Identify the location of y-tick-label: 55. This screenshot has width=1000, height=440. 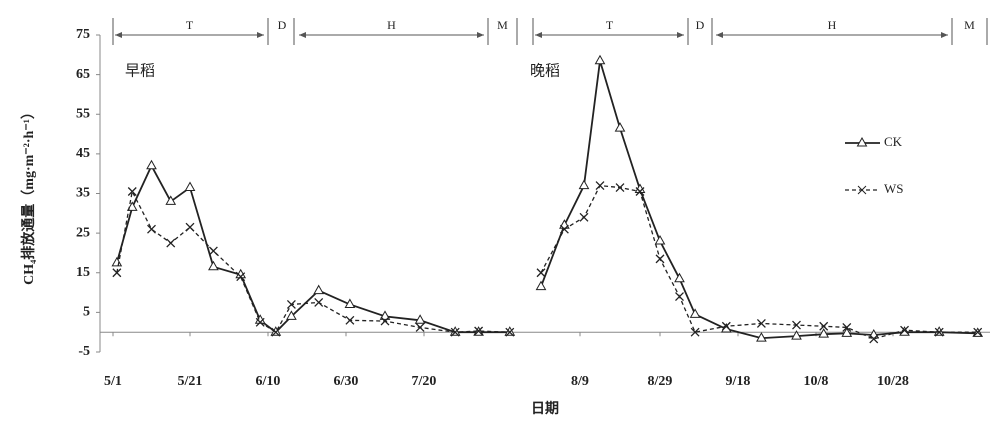
(83, 113).